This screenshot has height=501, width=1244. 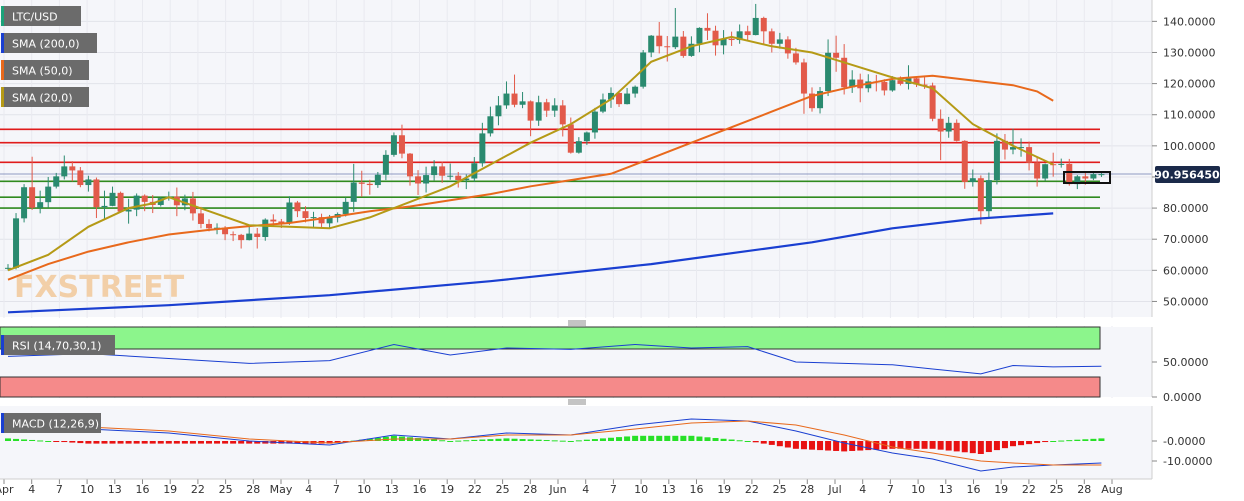 I want to click on symbol-label-bg, so click(x=41, y=16).